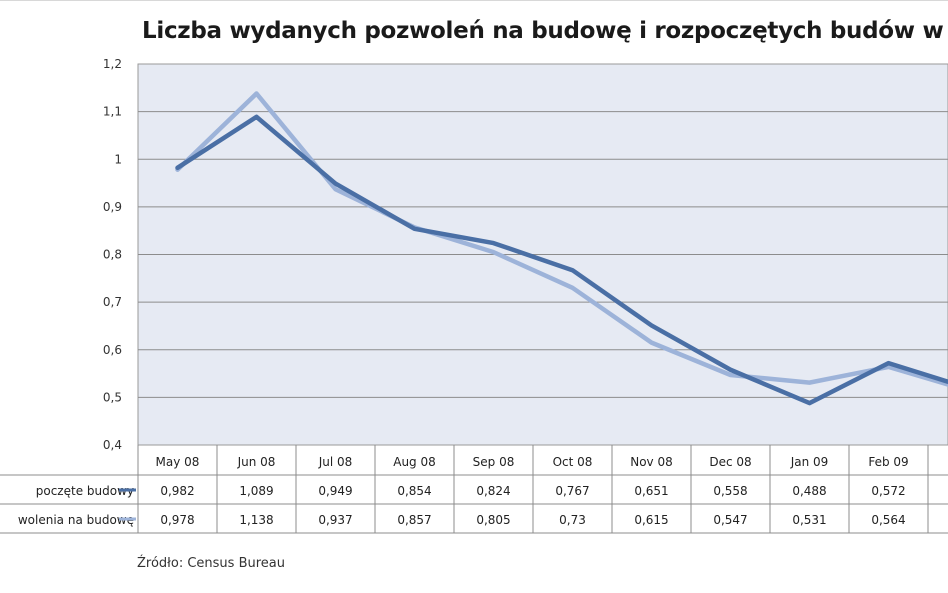  Describe the element at coordinates (112, 207) in the screenshot. I see `y-tick-label: 0,9` at that location.